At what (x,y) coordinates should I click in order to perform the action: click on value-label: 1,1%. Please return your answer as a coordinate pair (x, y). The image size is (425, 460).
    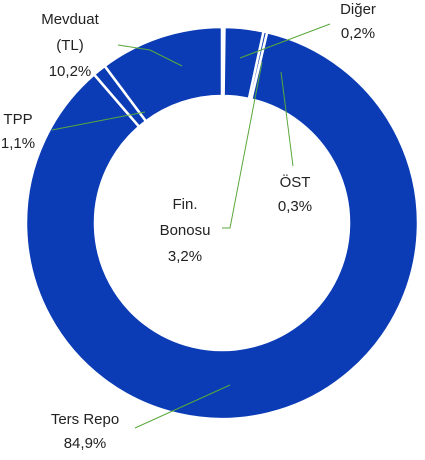
    Looking at the image, I should click on (18, 143).